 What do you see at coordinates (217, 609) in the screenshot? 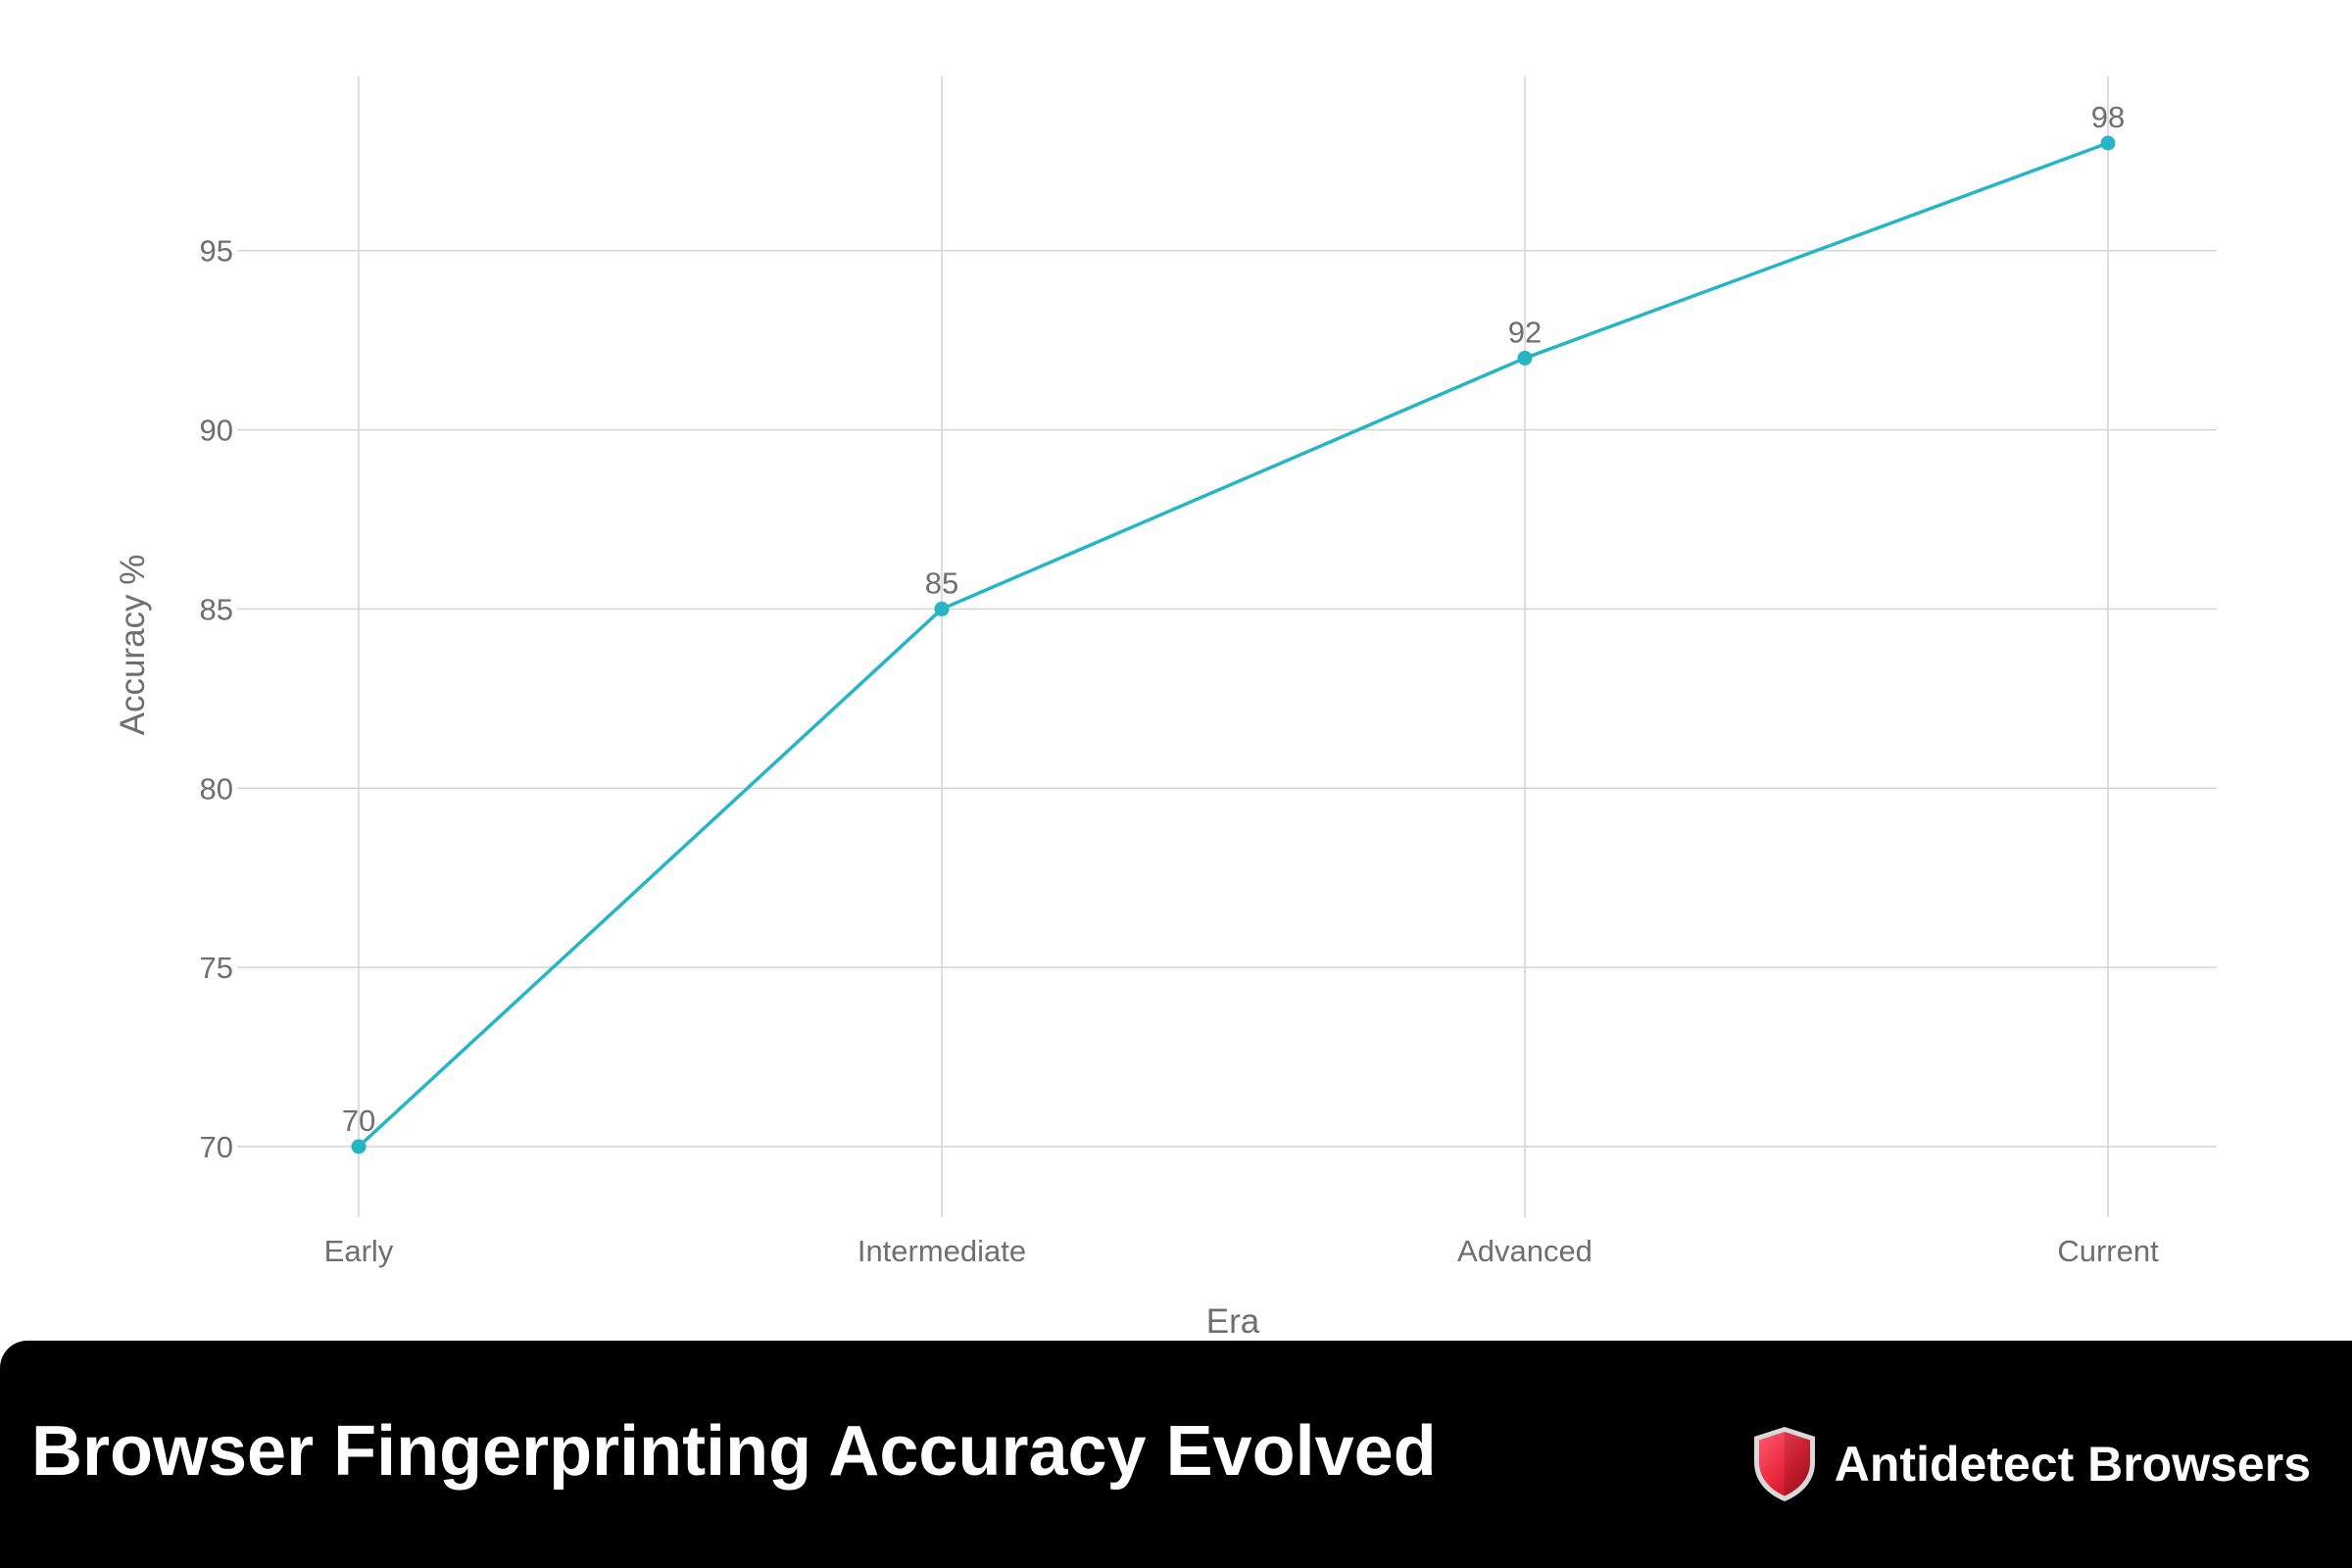
I see `y-tick-label: 85` at bounding box center [217, 609].